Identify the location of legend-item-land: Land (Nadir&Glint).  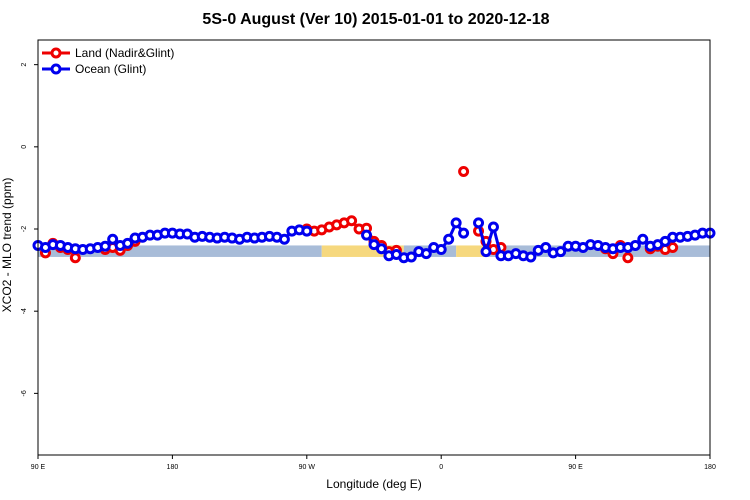
(108, 53).